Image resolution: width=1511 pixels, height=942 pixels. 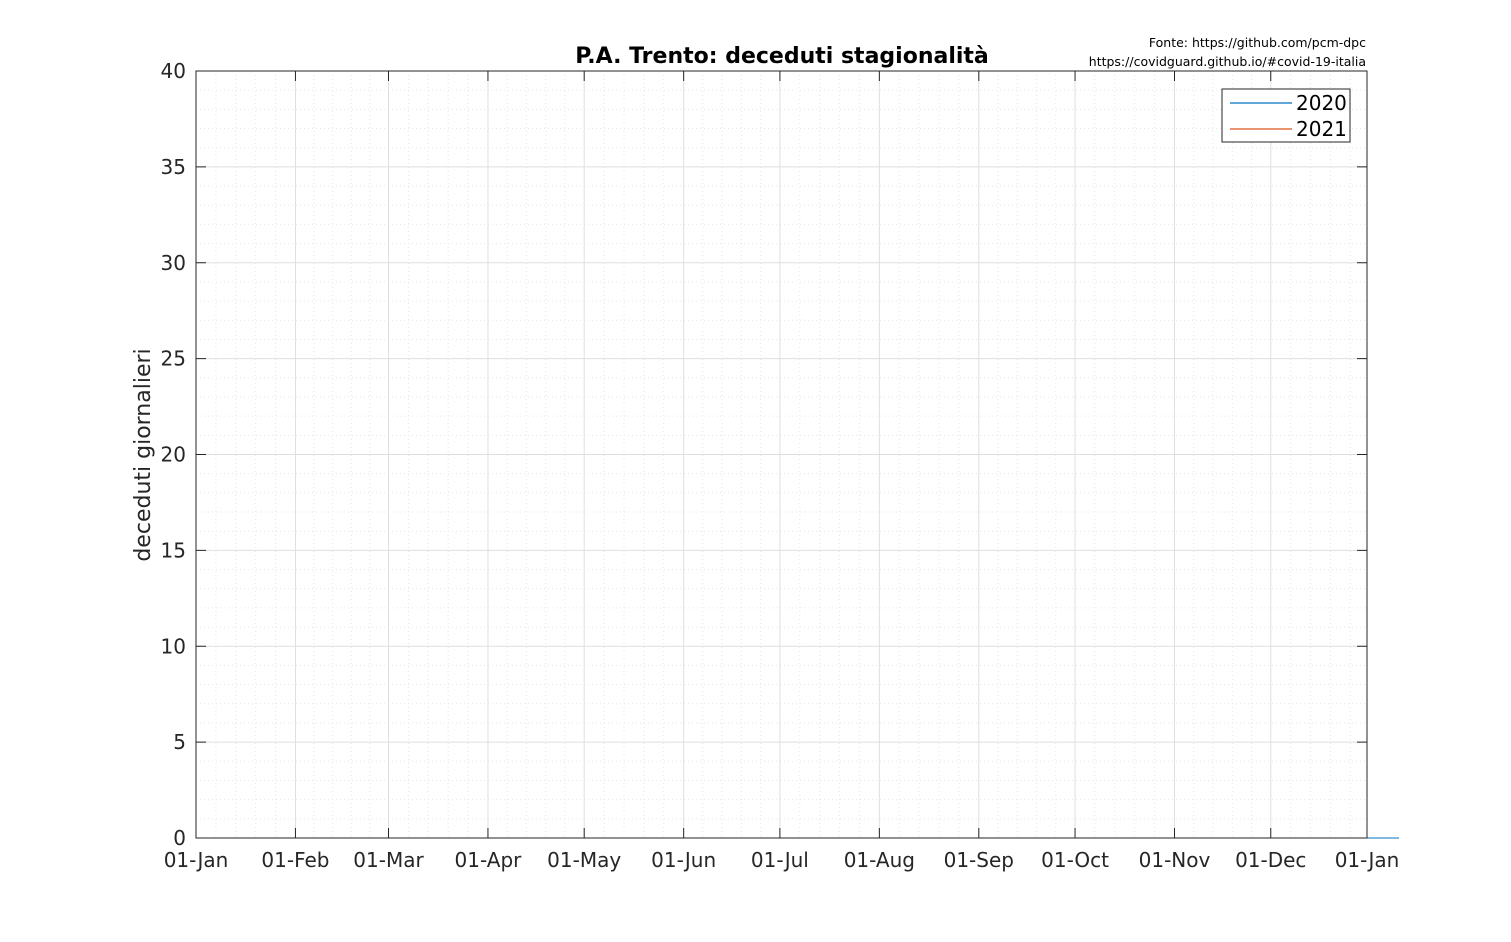 I want to click on source-line-1: Fonte: https://github.com/pcm-dpc, so click(x=1257, y=42).